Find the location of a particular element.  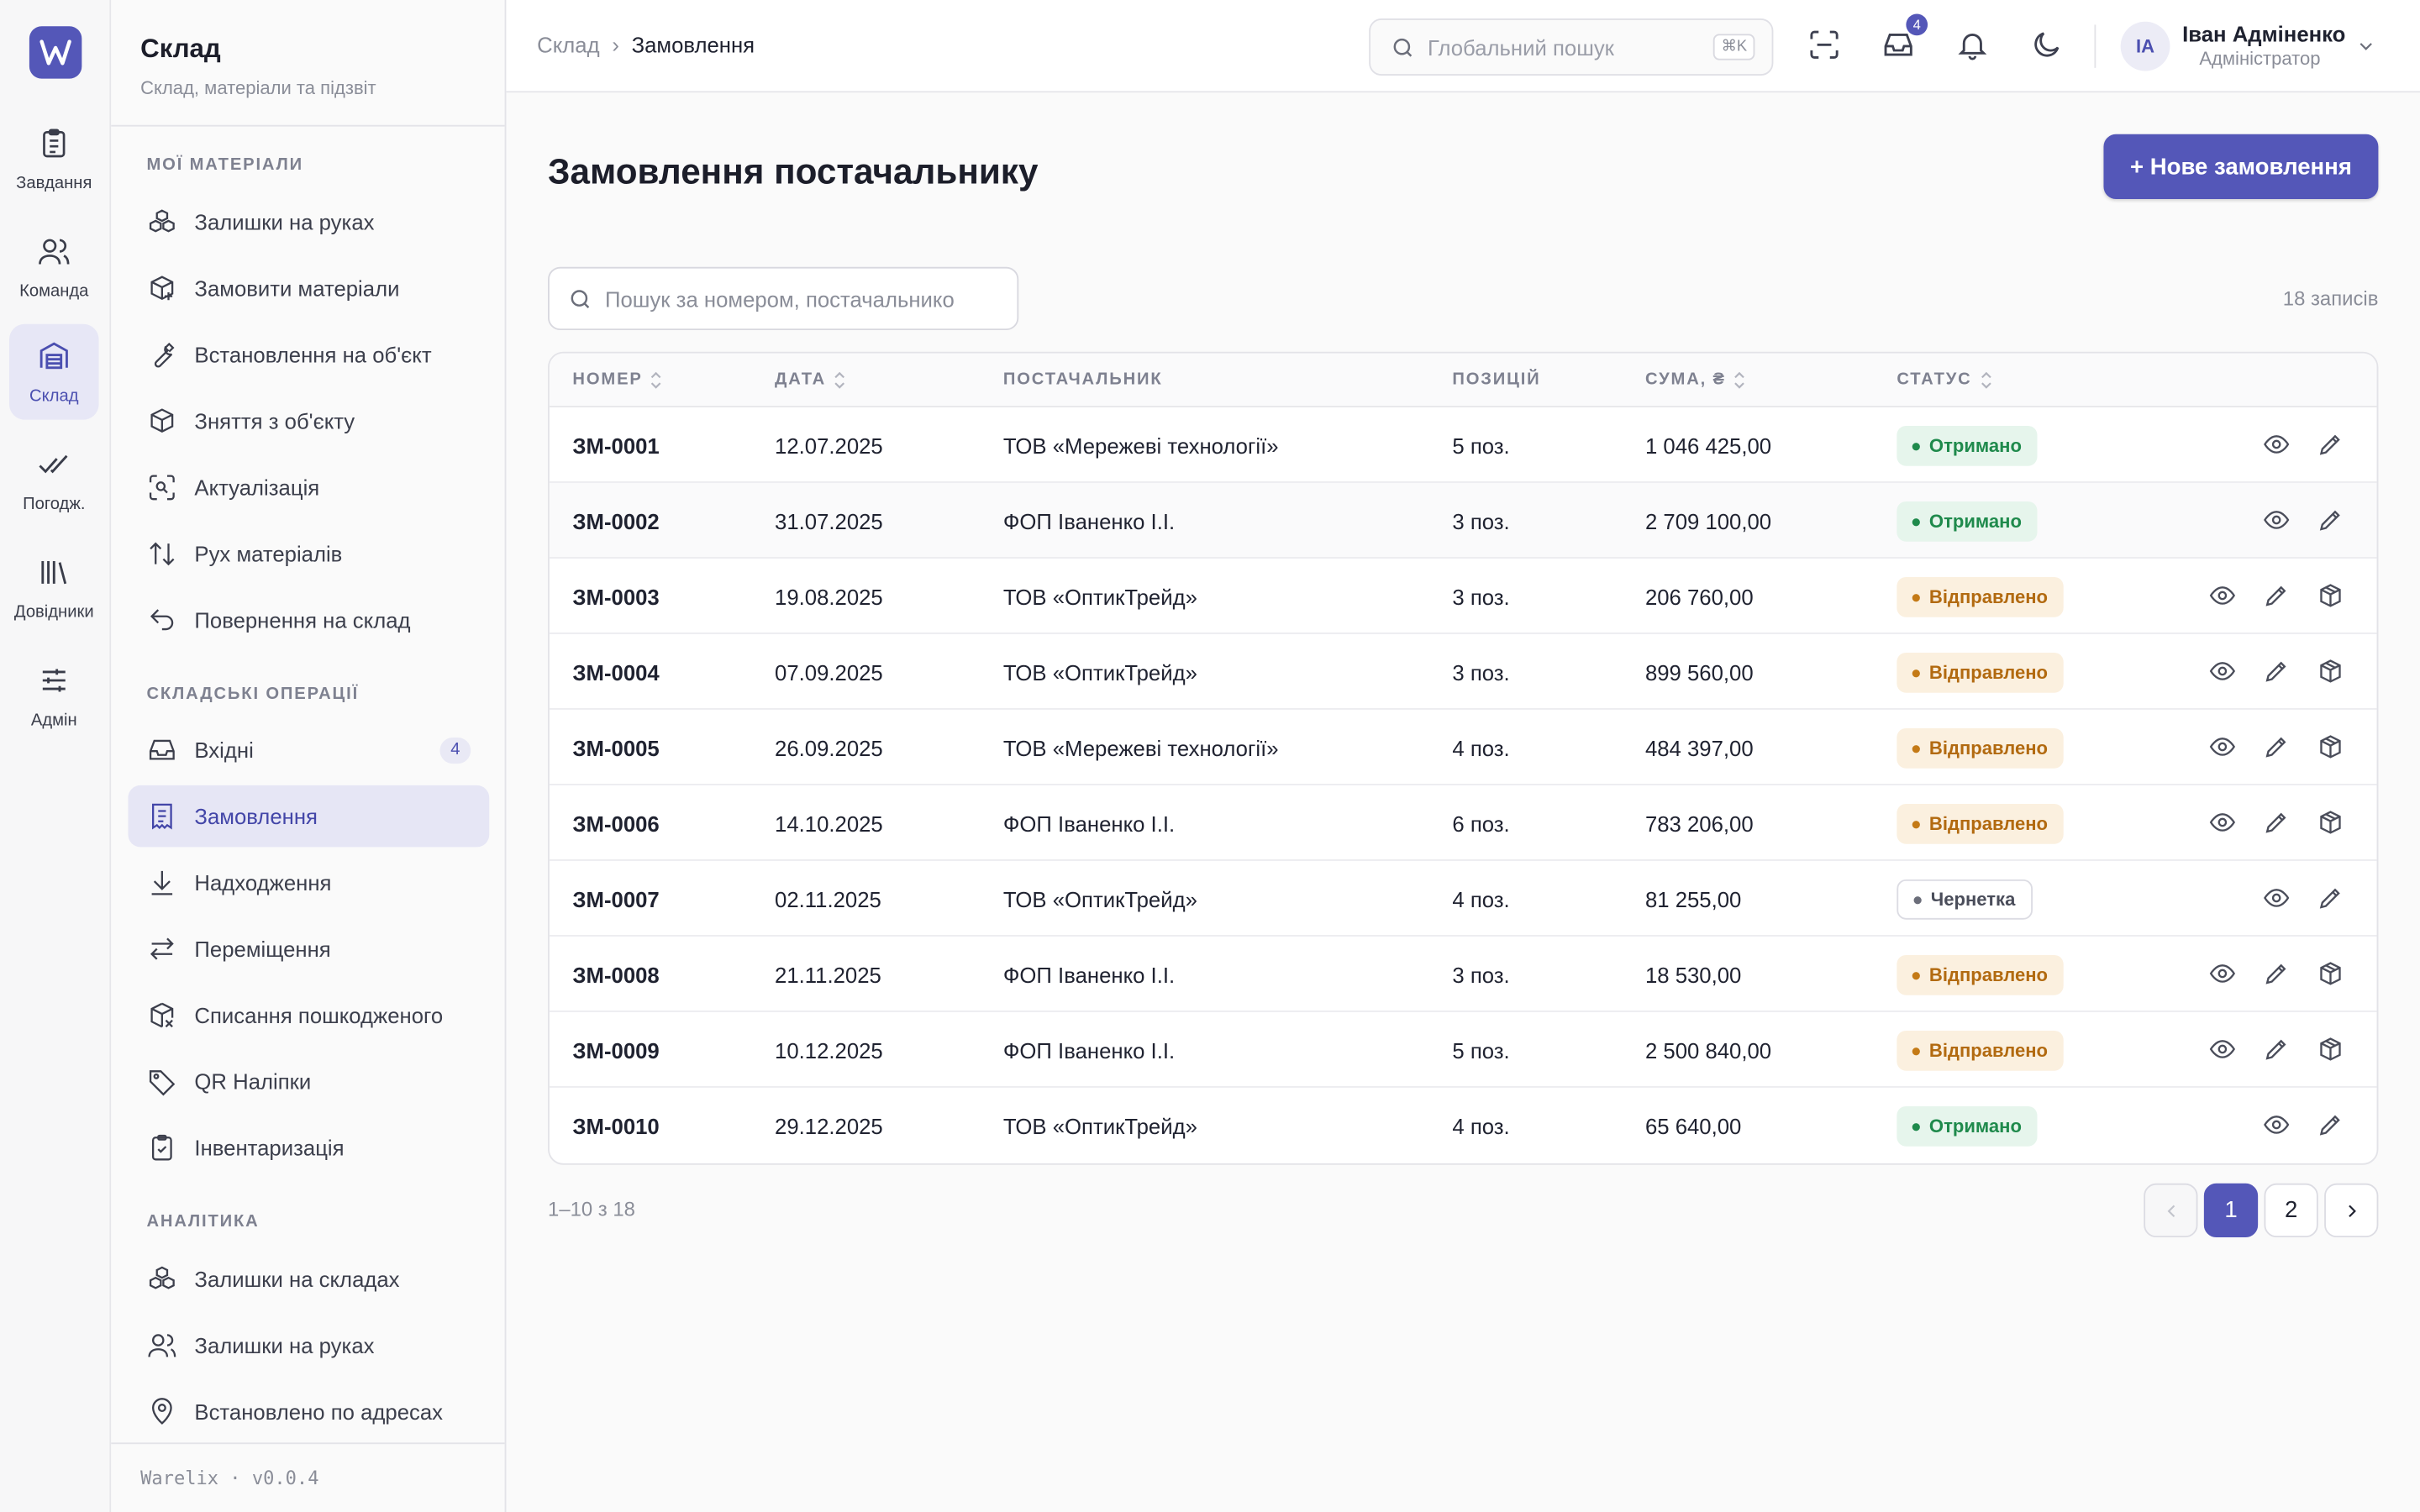

sidebar-item-qr-labels: QR Наліпки is located at coordinates (308, 1081).